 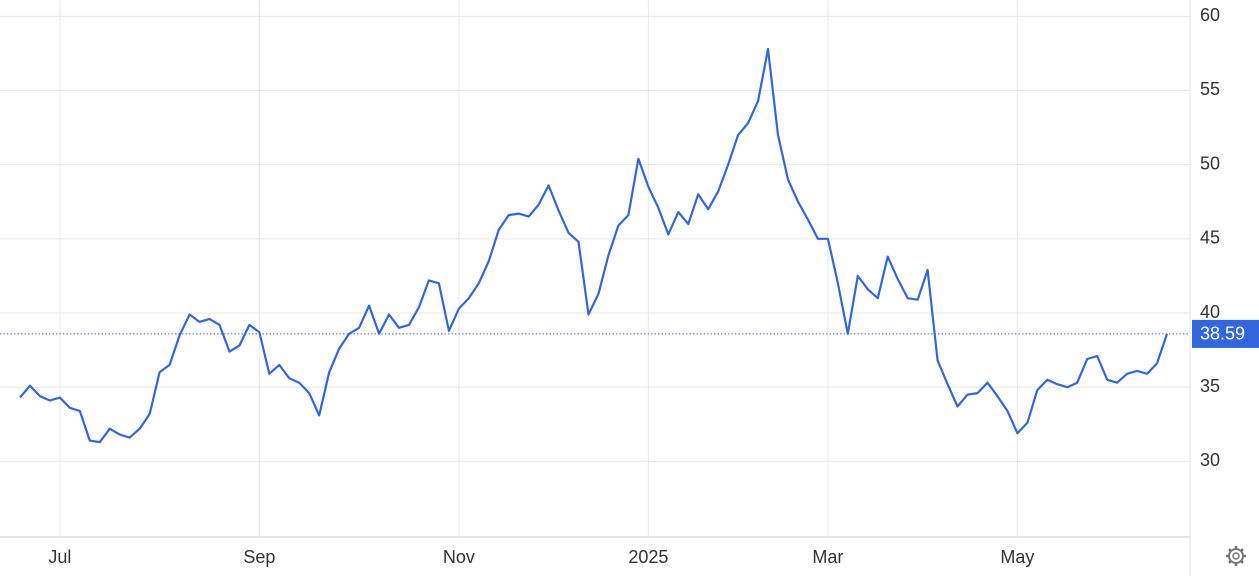 I want to click on y-tick-label: 55, so click(x=1210, y=89).